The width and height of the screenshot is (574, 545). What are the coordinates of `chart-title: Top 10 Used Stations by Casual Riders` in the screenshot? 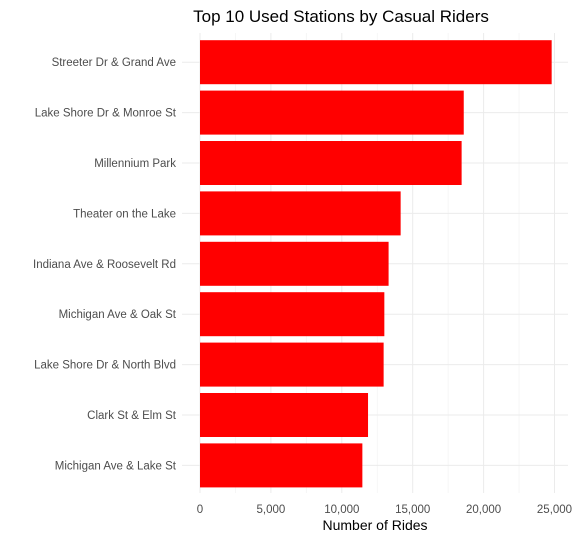 It's located at (341, 16).